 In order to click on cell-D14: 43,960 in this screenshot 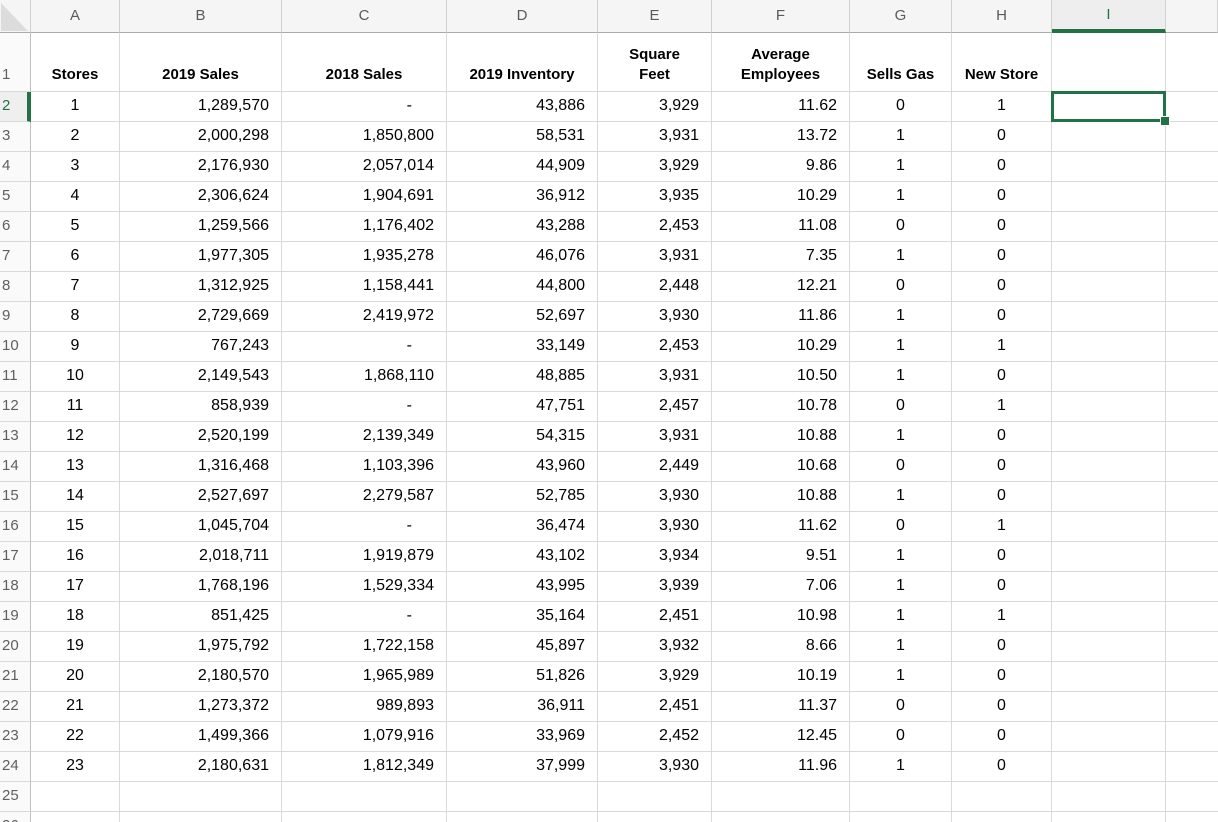, I will do `click(522, 467)`.